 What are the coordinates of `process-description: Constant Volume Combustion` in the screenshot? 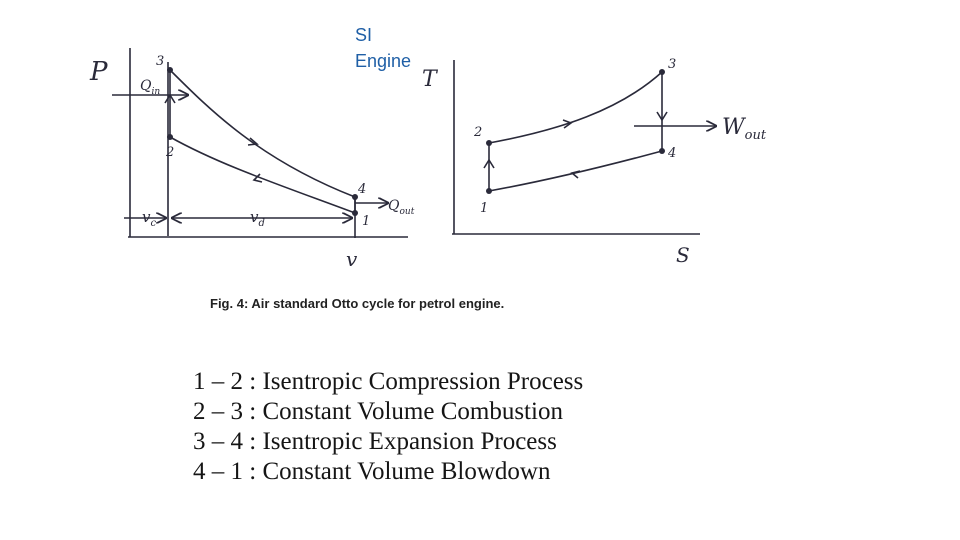 It's located at (412, 411).